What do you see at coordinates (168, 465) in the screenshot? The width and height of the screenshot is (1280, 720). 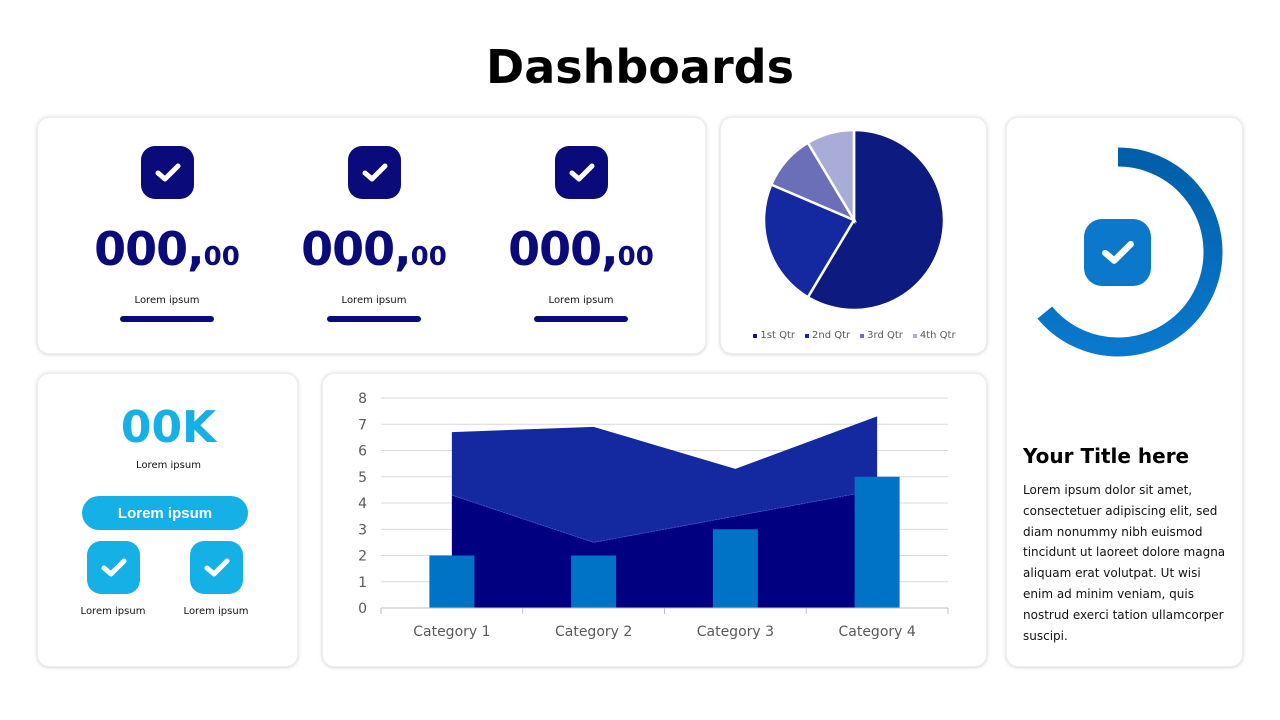 I see `summary-value-label: Lorem ipsum` at bounding box center [168, 465].